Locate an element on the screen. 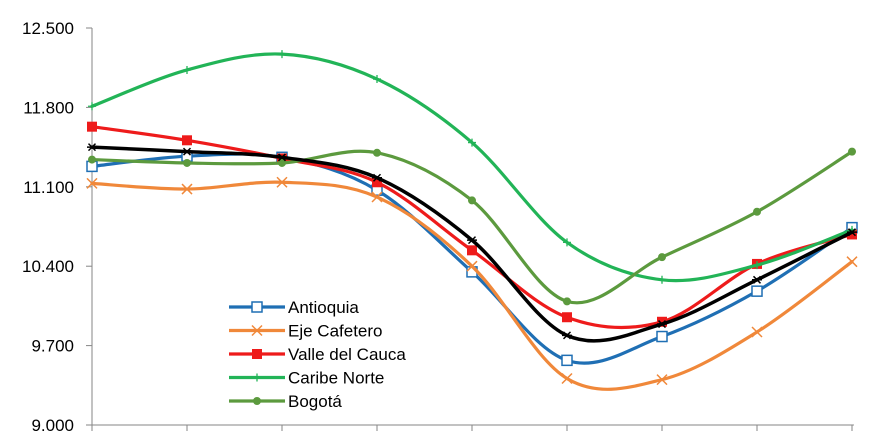 This screenshot has height=433, width=894. legend-item: Eje Cafetero is located at coordinates (306, 331).